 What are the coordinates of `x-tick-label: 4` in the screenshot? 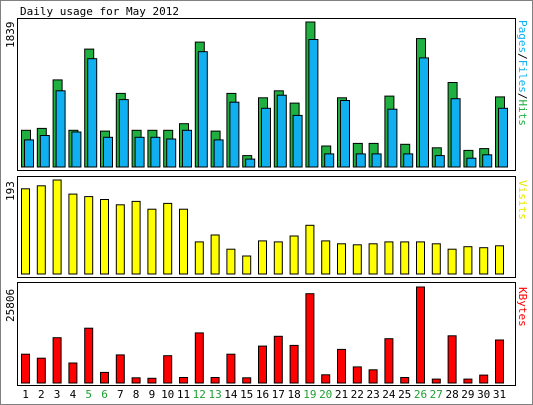 It's located at (73, 394).